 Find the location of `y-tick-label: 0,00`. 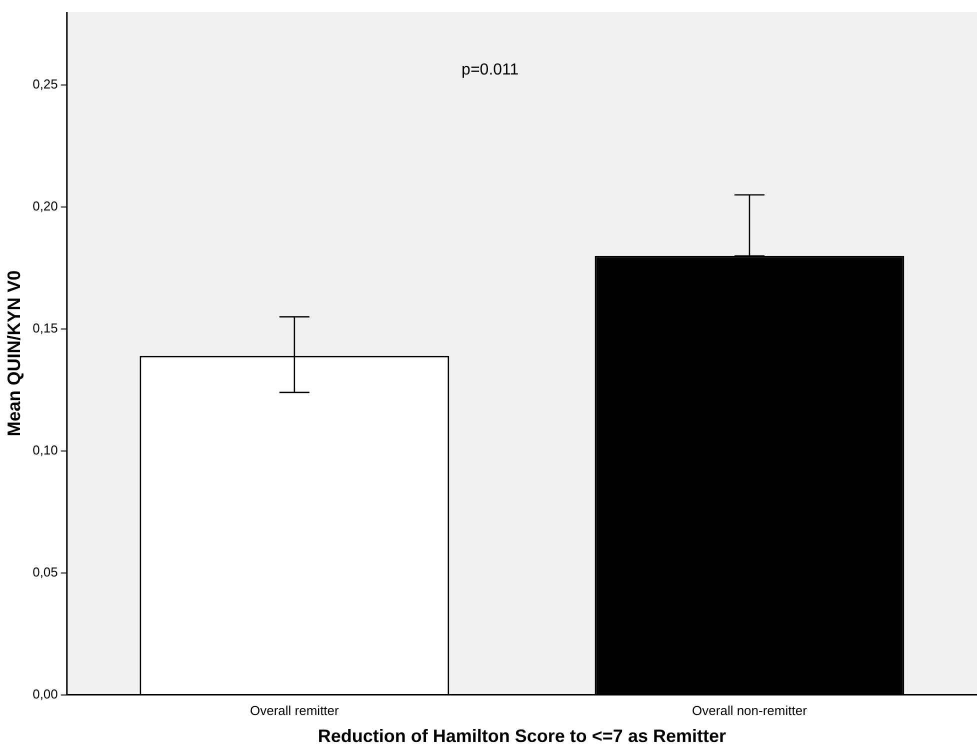

y-tick-label: 0,00 is located at coordinates (45, 694).